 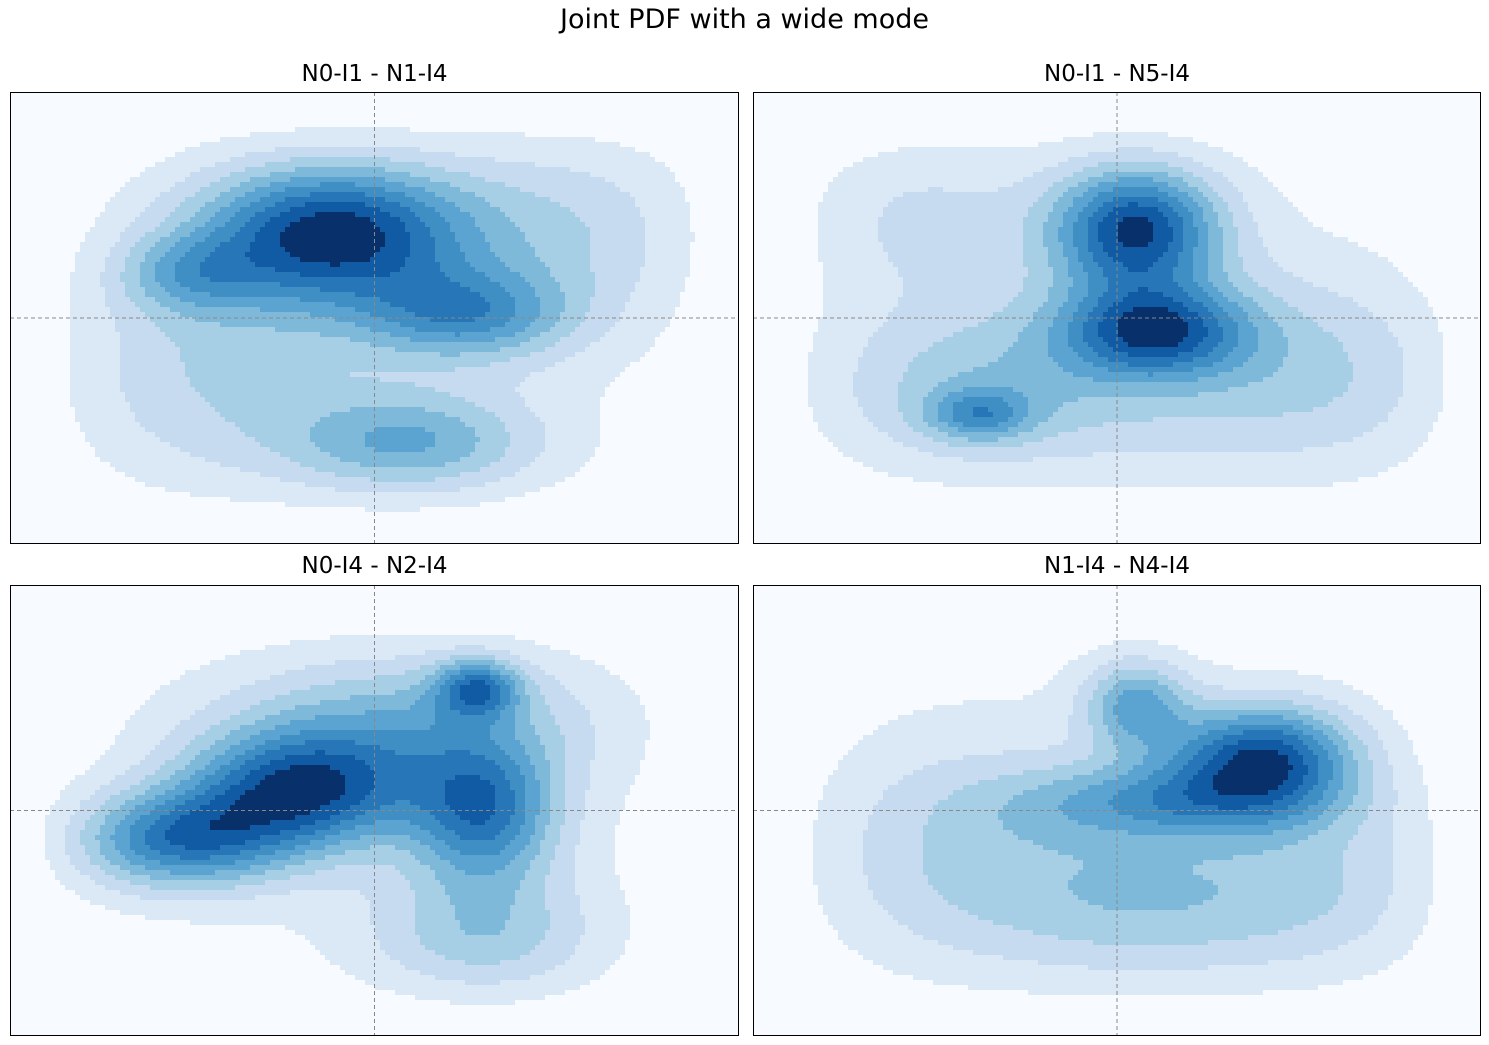 What do you see at coordinates (744, 19) in the screenshot?
I see `figure-title: Joint PDF with a wide mode` at bounding box center [744, 19].